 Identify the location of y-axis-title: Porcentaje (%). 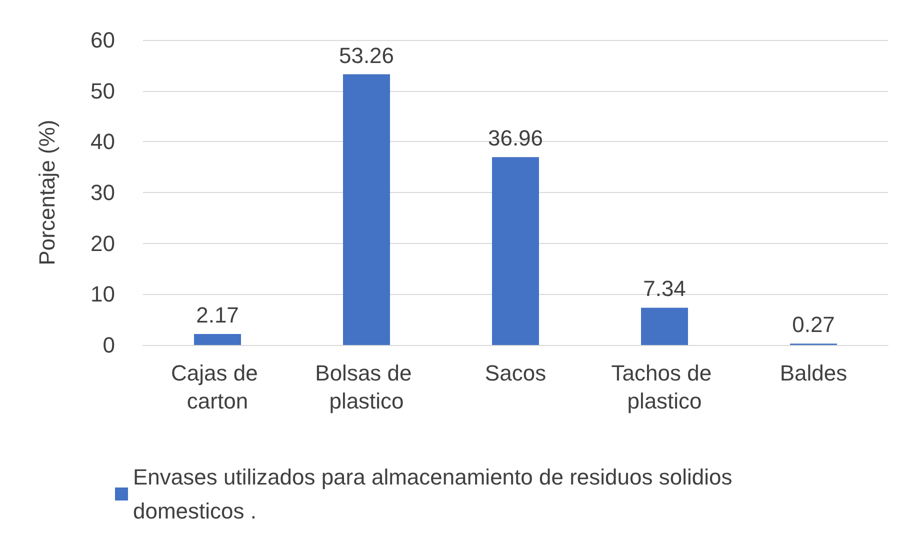
(47, 193).